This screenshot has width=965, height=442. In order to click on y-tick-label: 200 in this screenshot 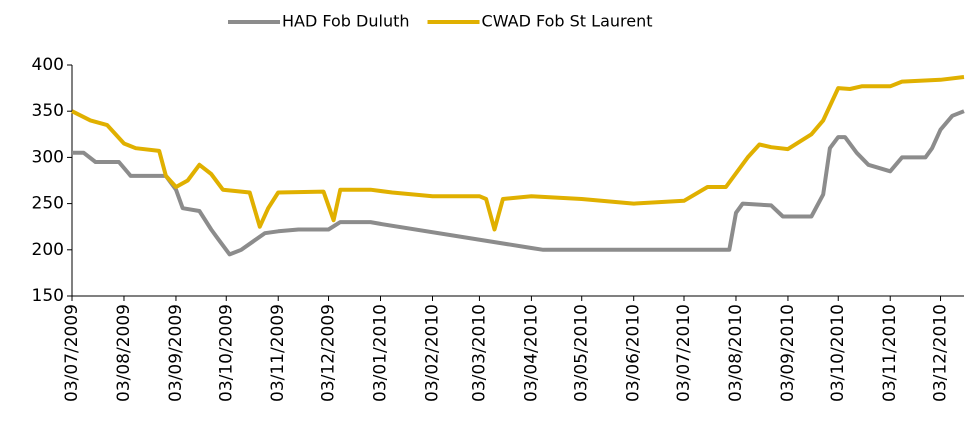, I will do `click(48, 250)`.